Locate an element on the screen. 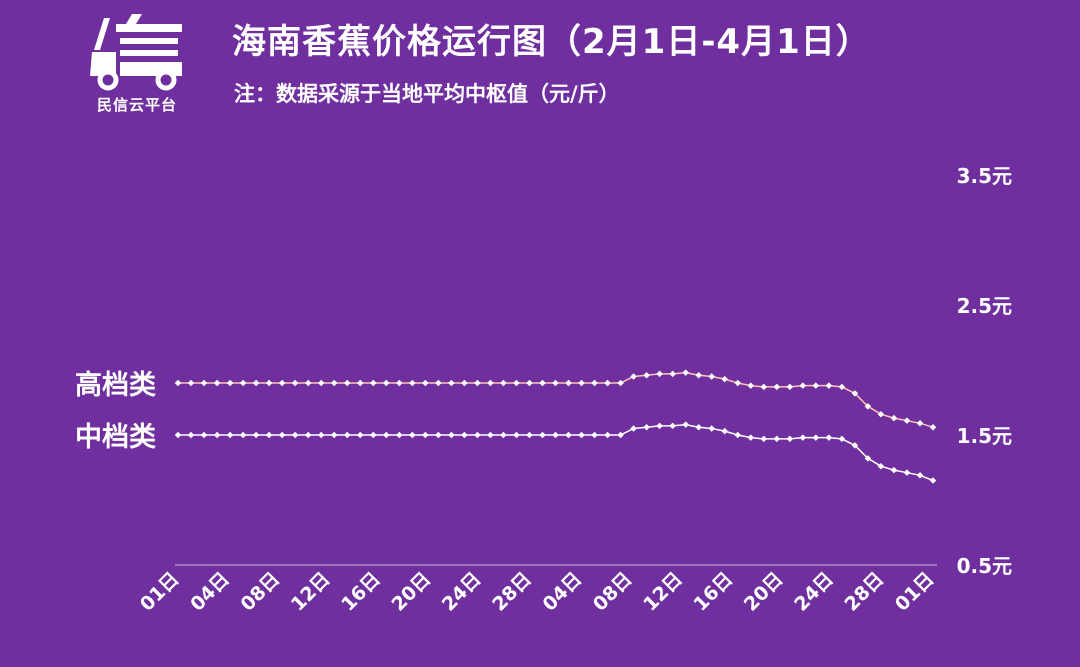 The width and height of the screenshot is (1080, 667). x-tick-label: 28日 is located at coordinates (865, 592).